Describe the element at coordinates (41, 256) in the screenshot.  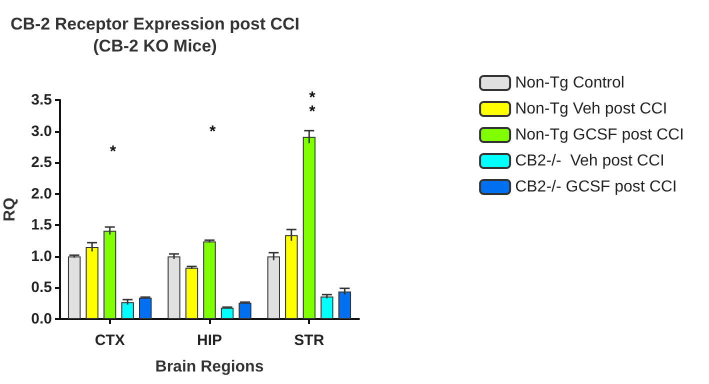
I see `y-tick-label: 1.0` at that location.